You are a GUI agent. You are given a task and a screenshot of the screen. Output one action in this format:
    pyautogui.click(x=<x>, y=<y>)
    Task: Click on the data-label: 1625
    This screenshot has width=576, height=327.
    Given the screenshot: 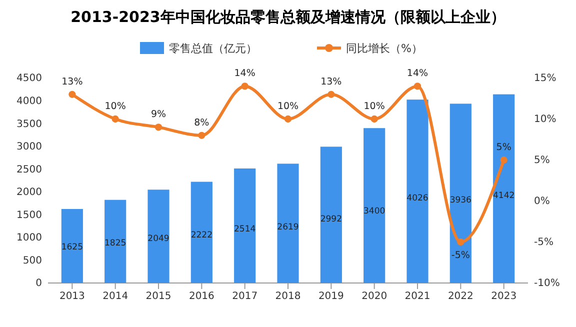 What is the action you would take?
    pyautogui.click(x=72, y=247)
    